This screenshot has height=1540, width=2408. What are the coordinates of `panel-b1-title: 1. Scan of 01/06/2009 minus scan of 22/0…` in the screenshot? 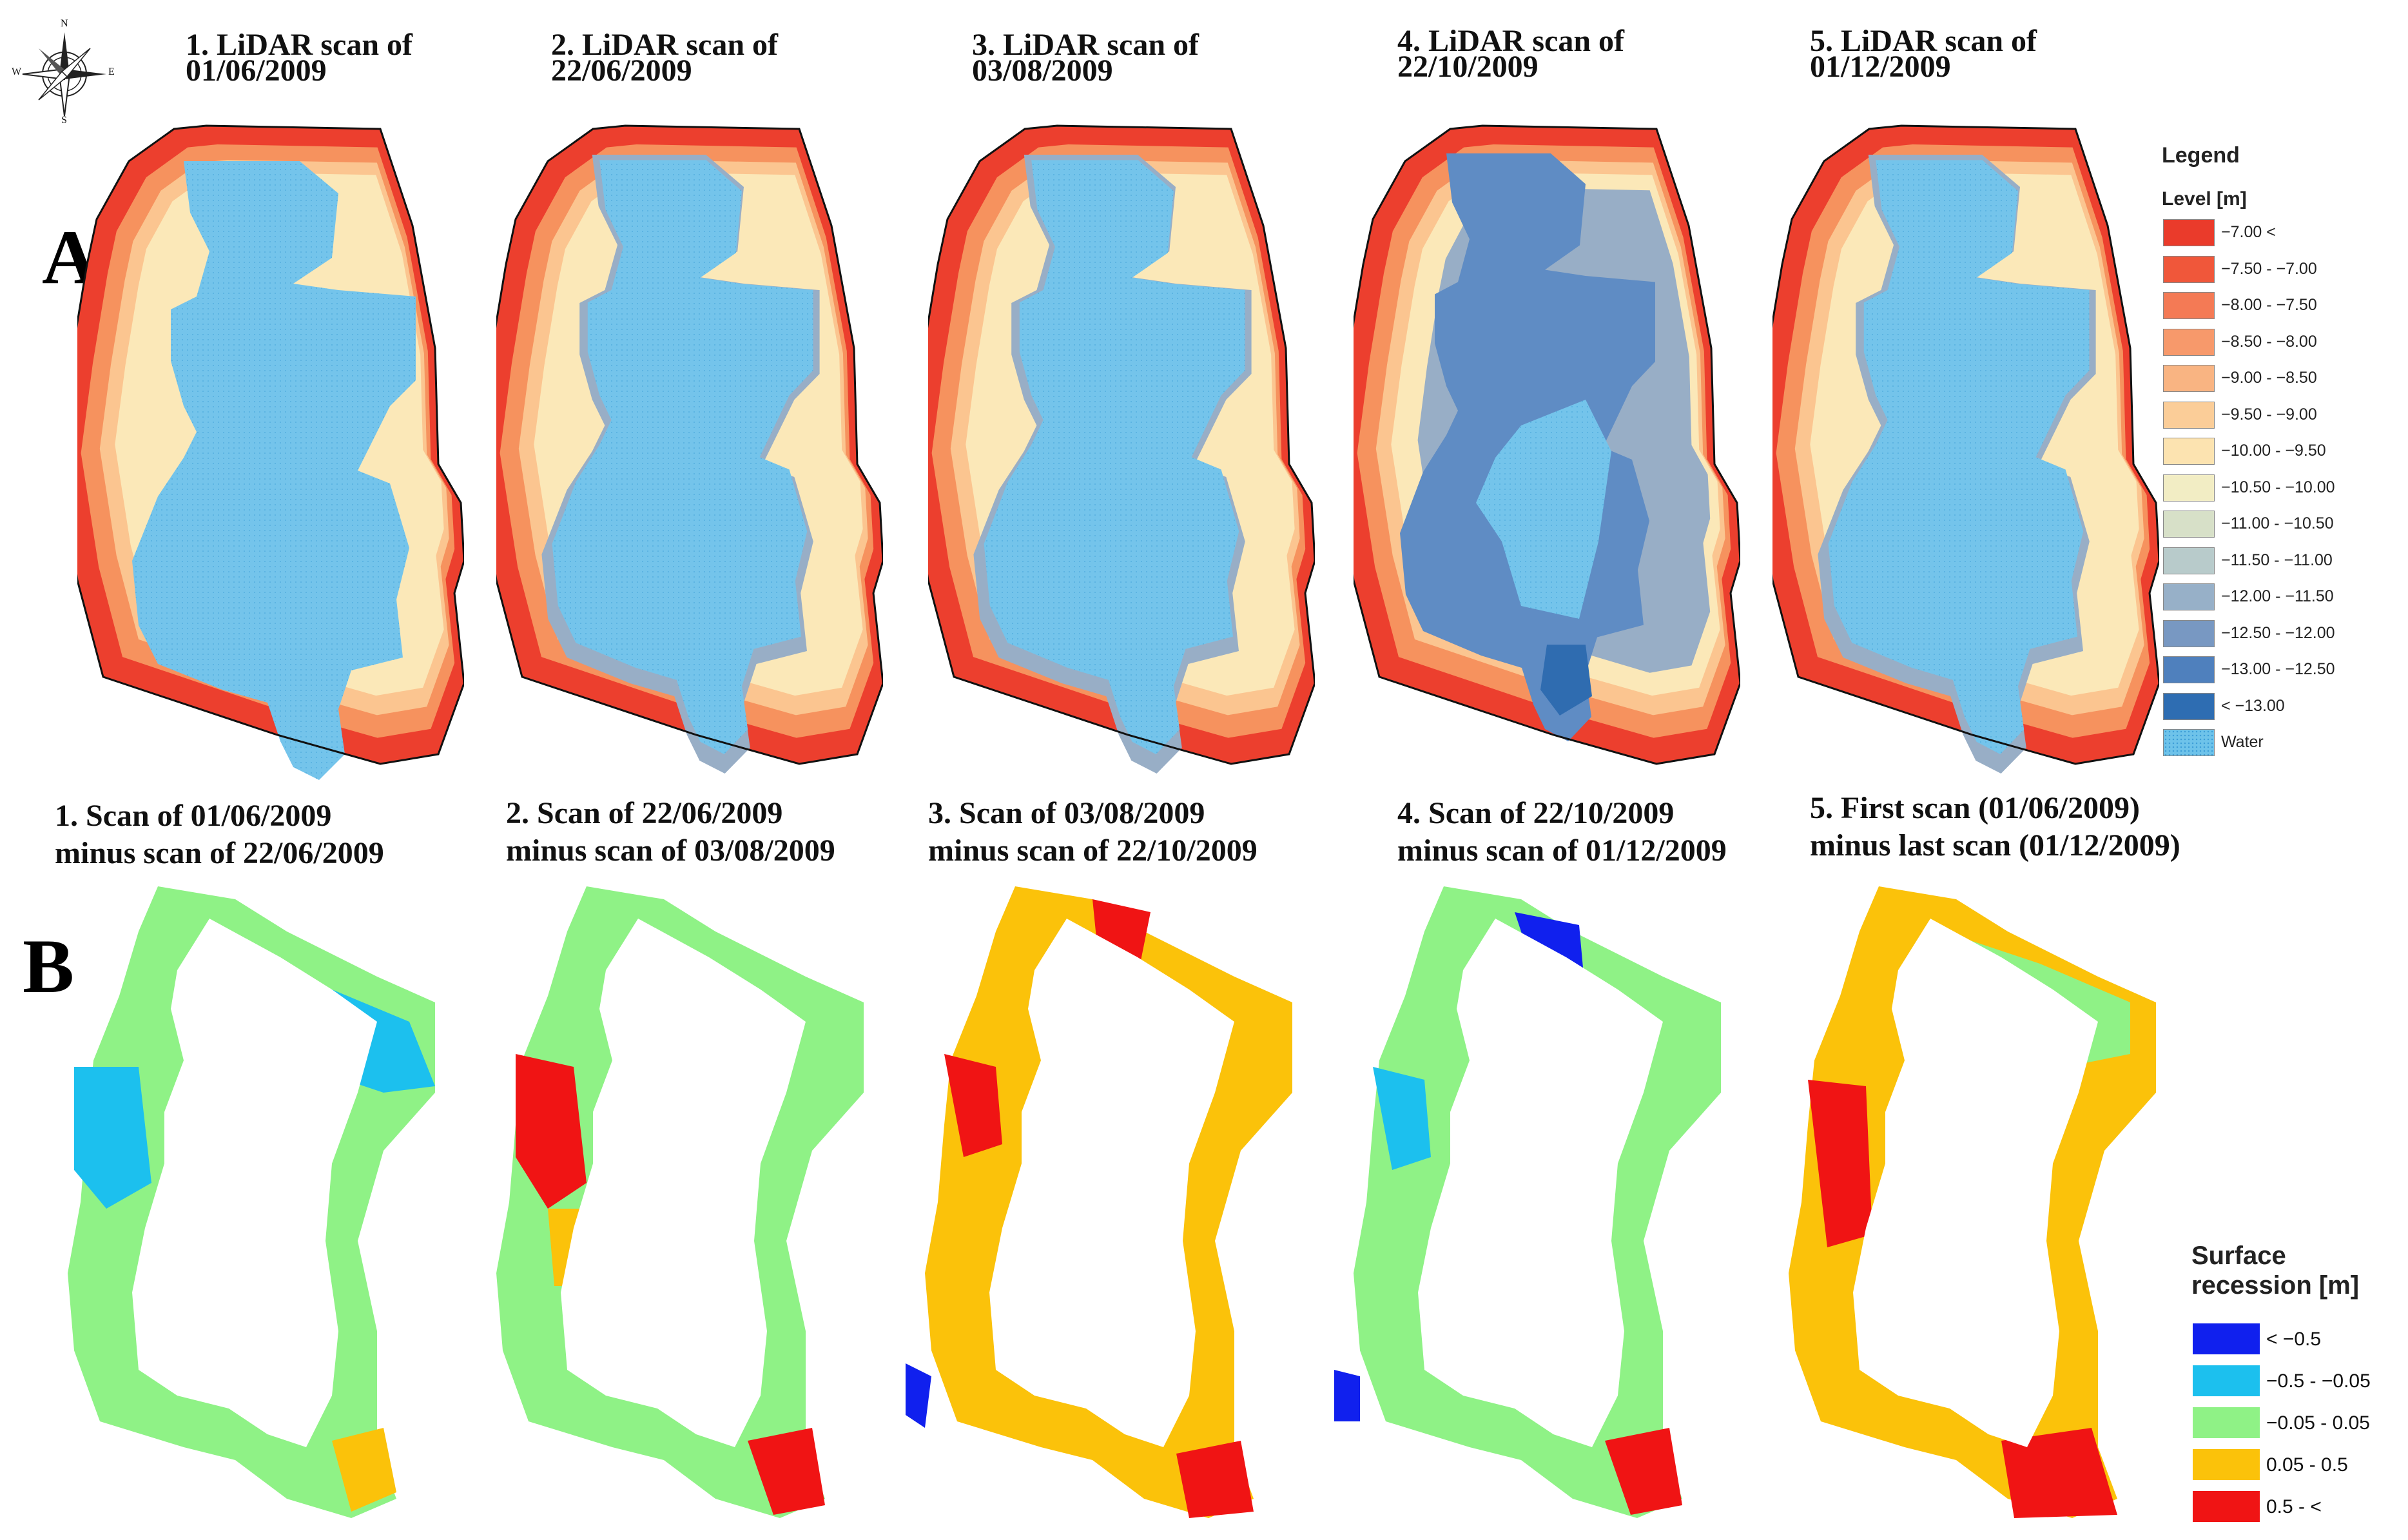 It's located at (219, 834).